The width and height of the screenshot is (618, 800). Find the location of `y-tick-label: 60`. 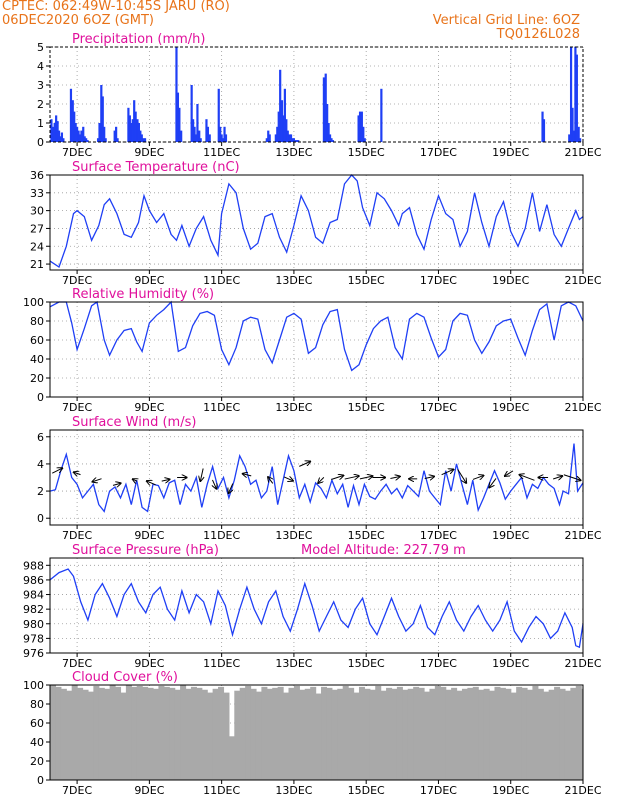

y-tick-label: 60 is located at coordinates (37, 723).